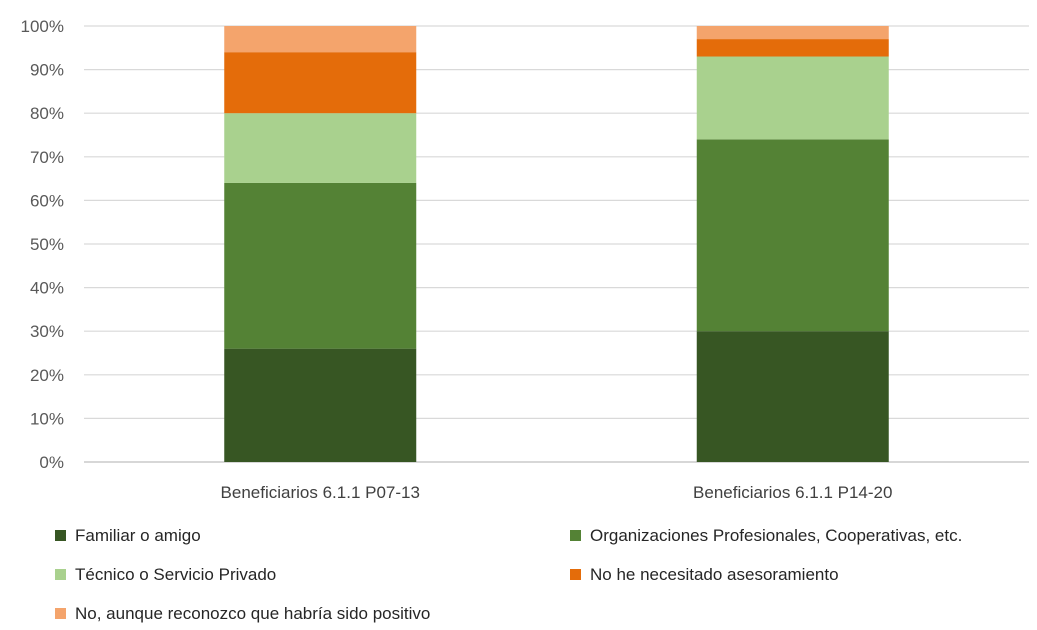  What do you see at coordinates (42, 26) in the screenshot?
I see `y-tick-label: 100%` at bounding box center [42, 26].